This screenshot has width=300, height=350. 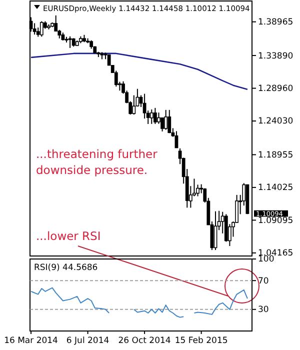 I want to click on annotation: ...threatening further downside pressure., so click(x=97, y=162).